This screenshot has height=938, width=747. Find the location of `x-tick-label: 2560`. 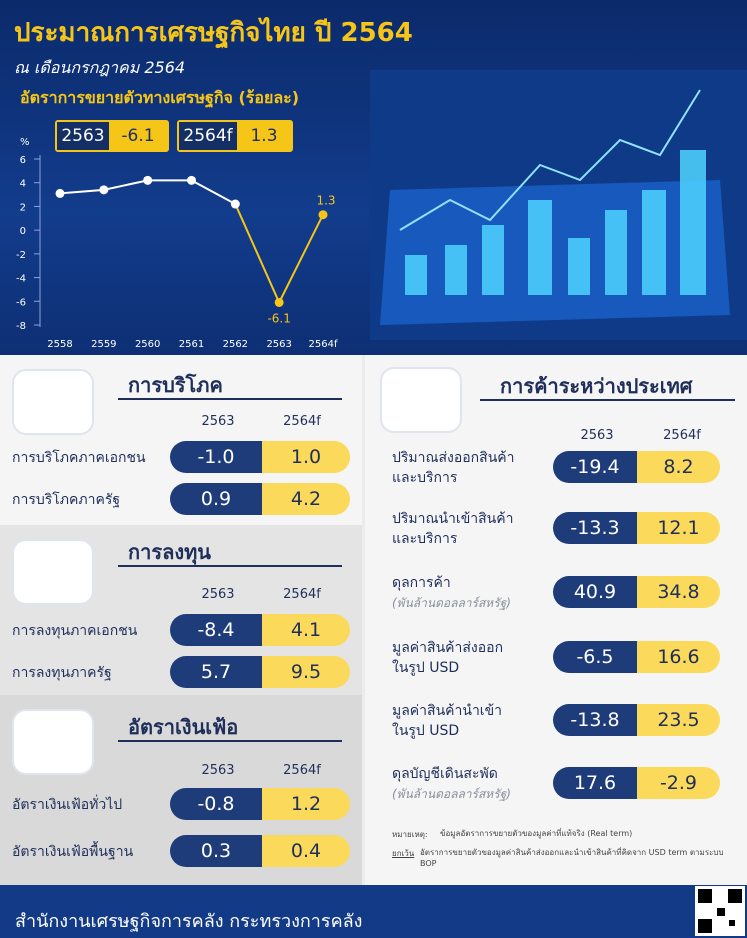

x-tick-label: 2560 is located at coordinates (147, 344).